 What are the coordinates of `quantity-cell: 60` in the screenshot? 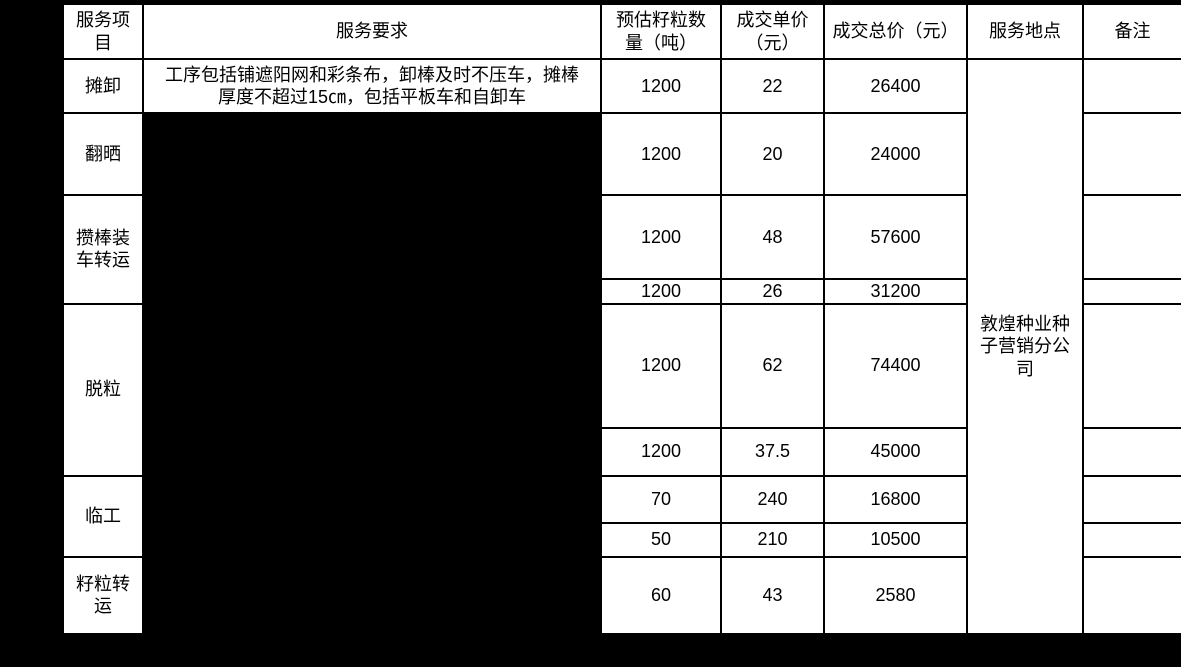 It's located at (661, 595).